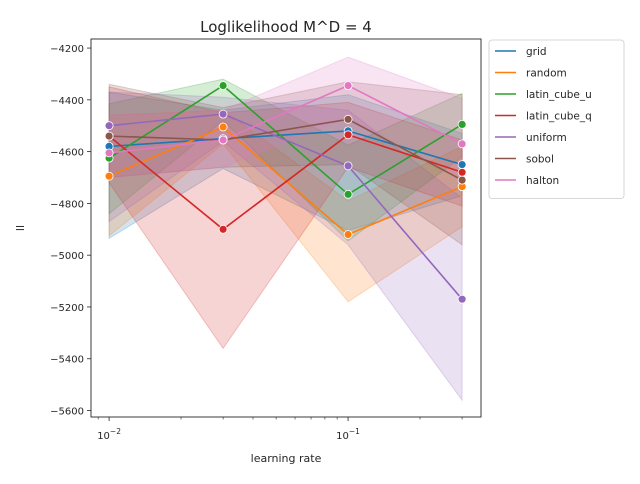 This screenshot has height=484, width=640. I want to click on y-tick-label: −4600, so click(67, 153).